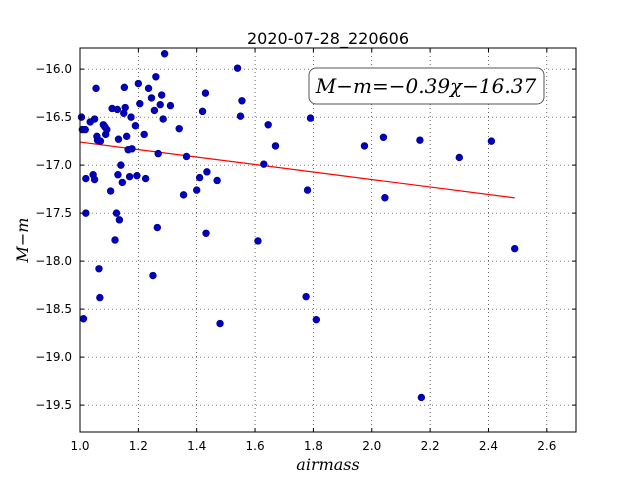 This screenshot has width=640, height=480. I want to click on y-tick-label: −16.0, so click(53, 69).